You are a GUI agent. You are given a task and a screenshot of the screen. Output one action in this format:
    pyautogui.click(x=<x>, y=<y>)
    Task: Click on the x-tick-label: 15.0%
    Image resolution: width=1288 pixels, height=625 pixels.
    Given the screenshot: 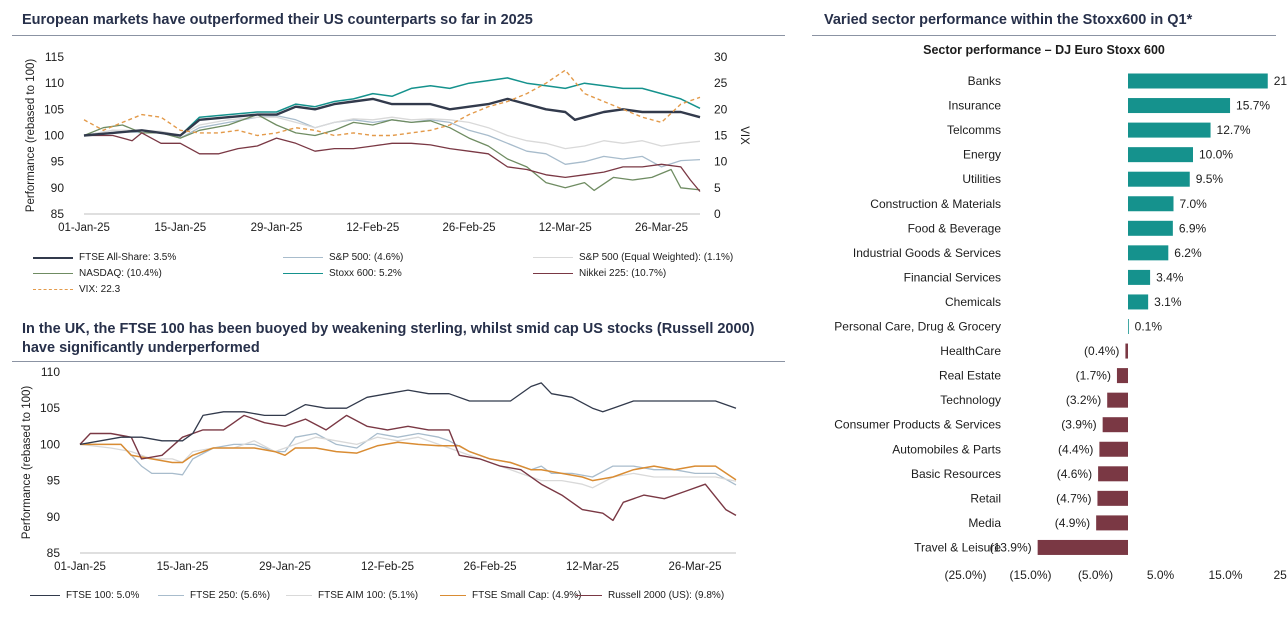 What is the action you would take?
    pyautogui.click(x=1225, y=575)
    